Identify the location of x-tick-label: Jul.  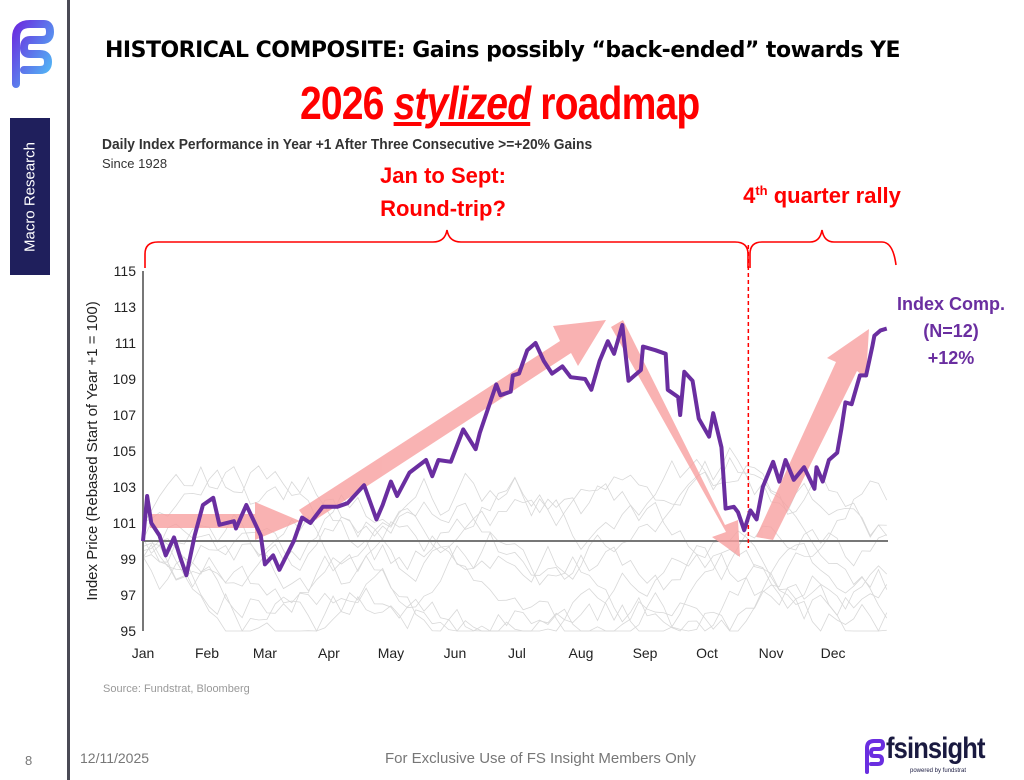
(517, 653).